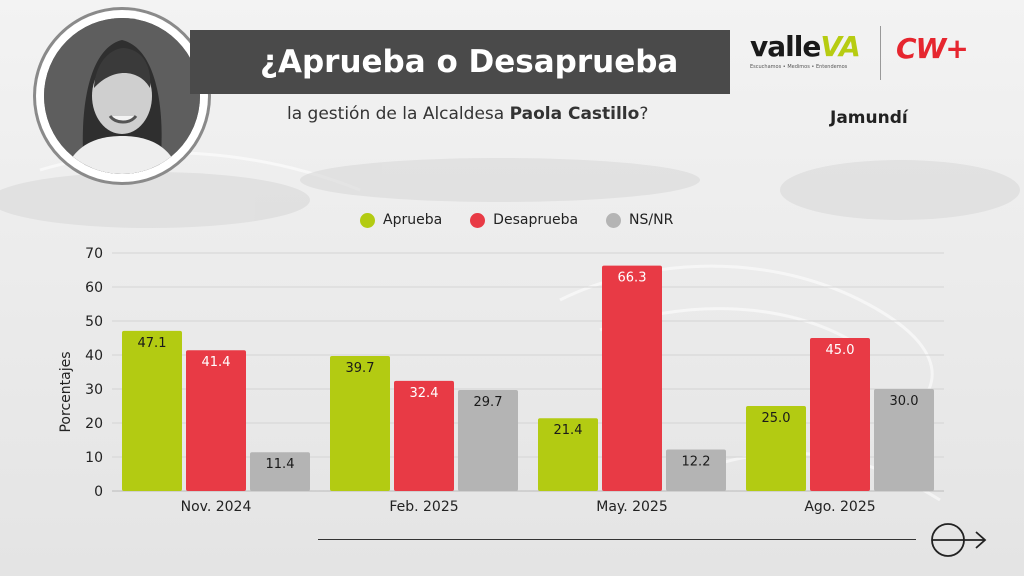  What do you see at coordinates (94, 458) in the screenshot?
I see `y-tick-label: 10` at bounding box center [94, 458].